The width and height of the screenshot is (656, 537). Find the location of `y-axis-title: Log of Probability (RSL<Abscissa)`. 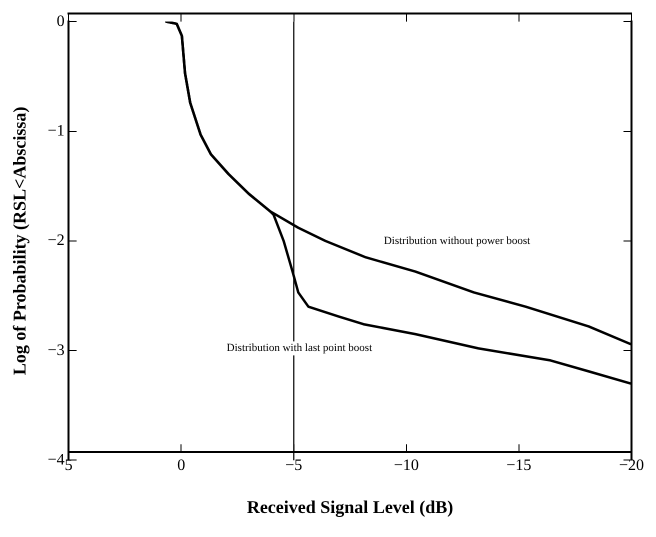

y-axis-title: Log of Probability (RSL<Abscissa) is located at coordinates (19, 241).